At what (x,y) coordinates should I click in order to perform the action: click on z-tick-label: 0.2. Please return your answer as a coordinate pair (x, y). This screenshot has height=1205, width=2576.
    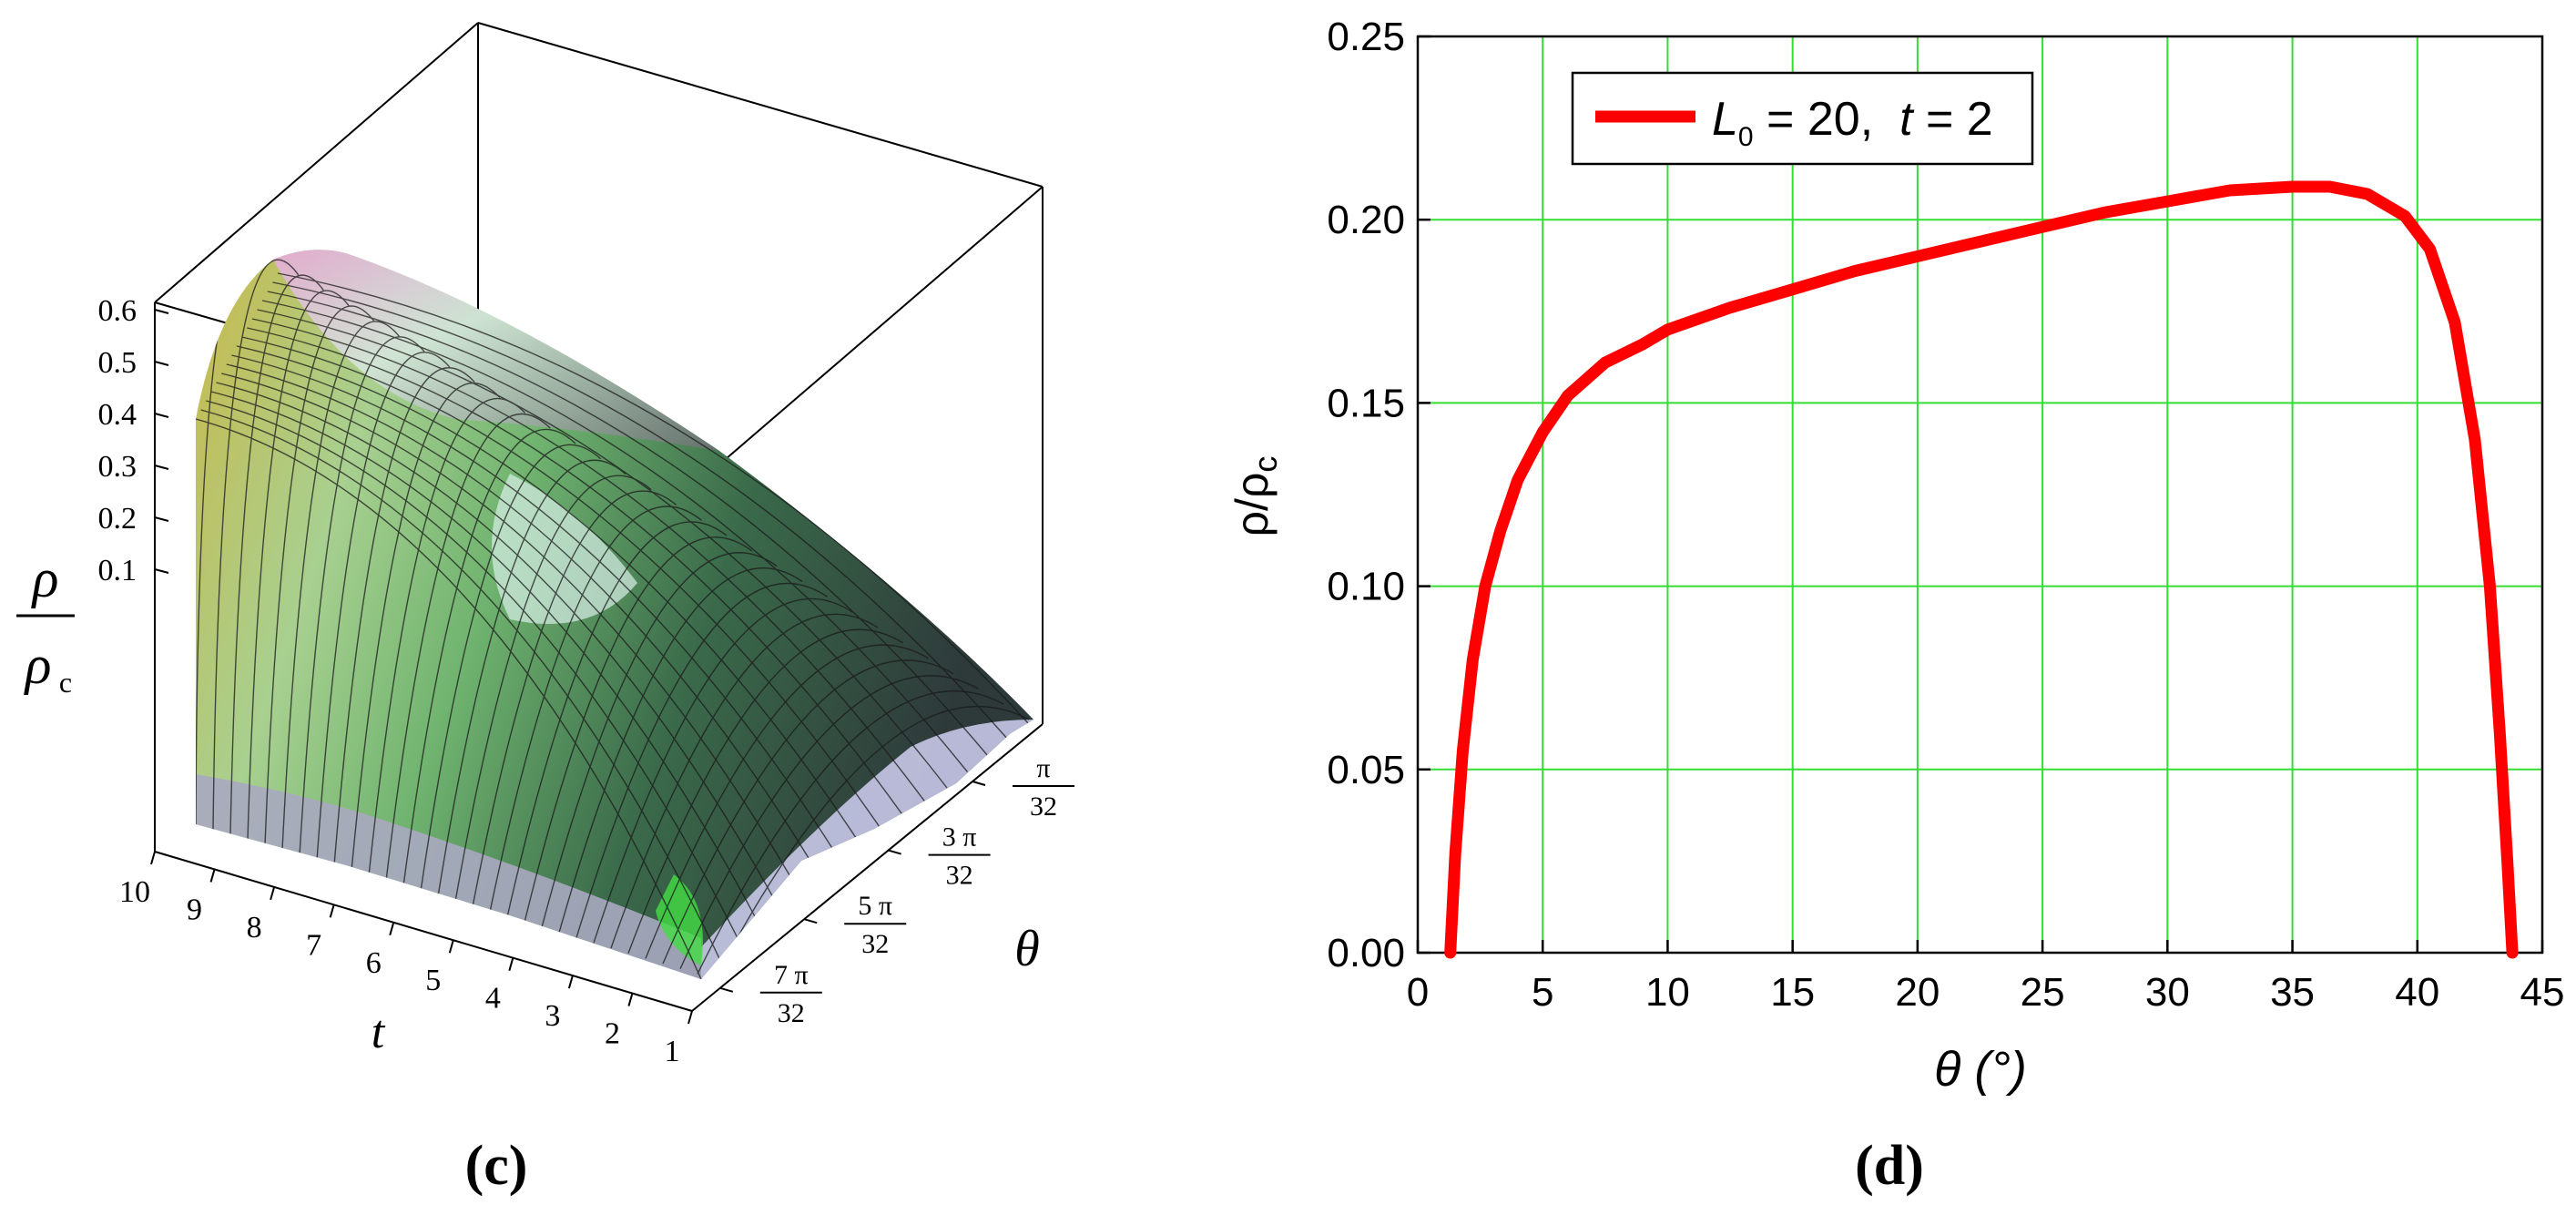
    Looking at the image, I should click on (117, 519).